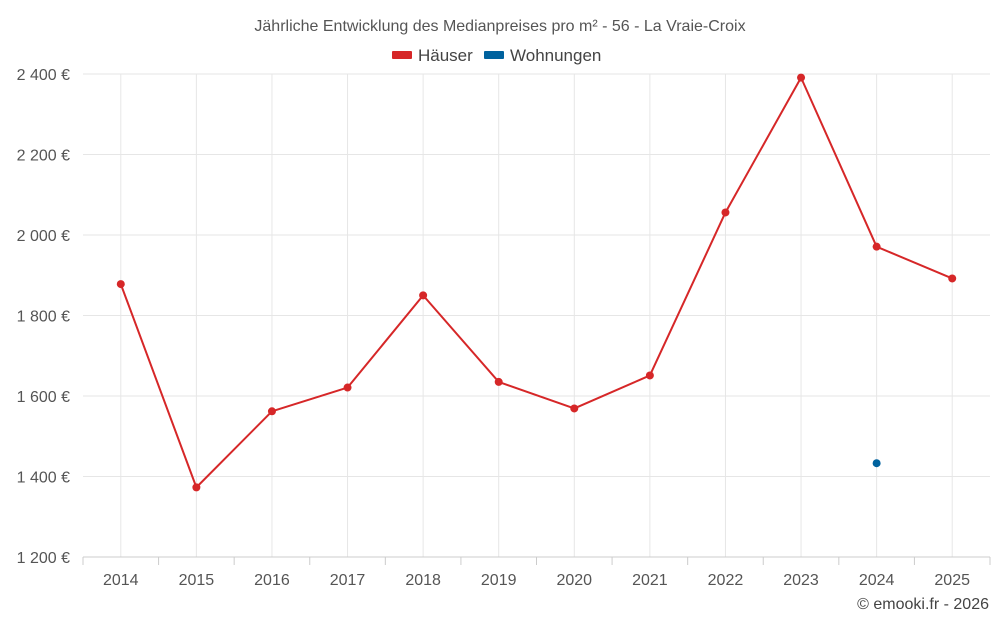 The width and height of the screenshot is (1000, 625). I want to click on x-tick-label: 2025, so click(952, 580).